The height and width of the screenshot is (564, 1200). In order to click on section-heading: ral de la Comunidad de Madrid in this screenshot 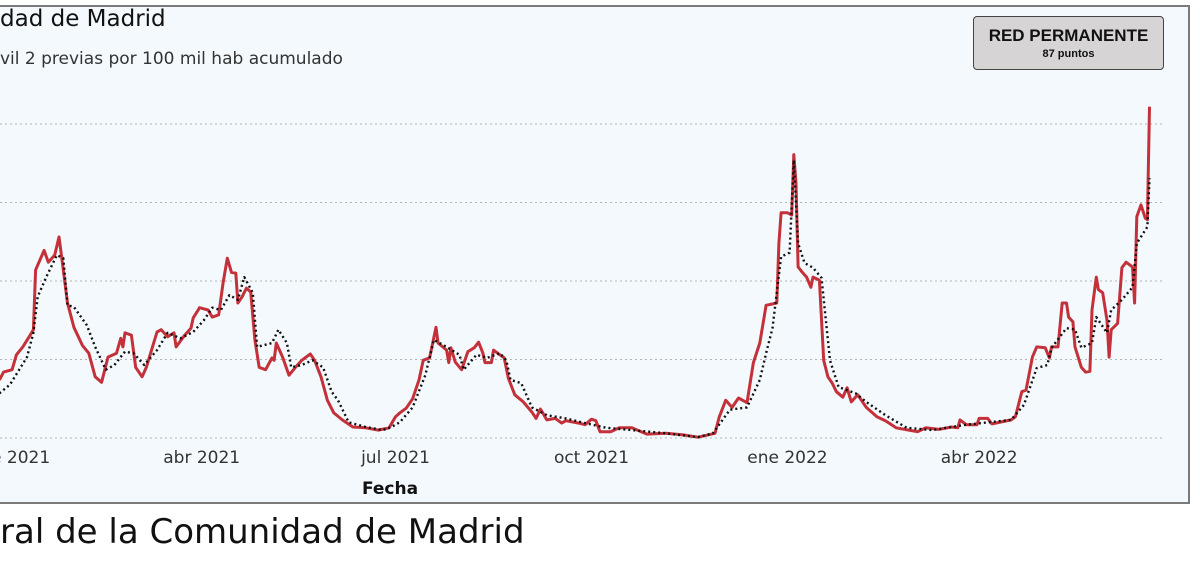, I will do `click(262, 532)`.